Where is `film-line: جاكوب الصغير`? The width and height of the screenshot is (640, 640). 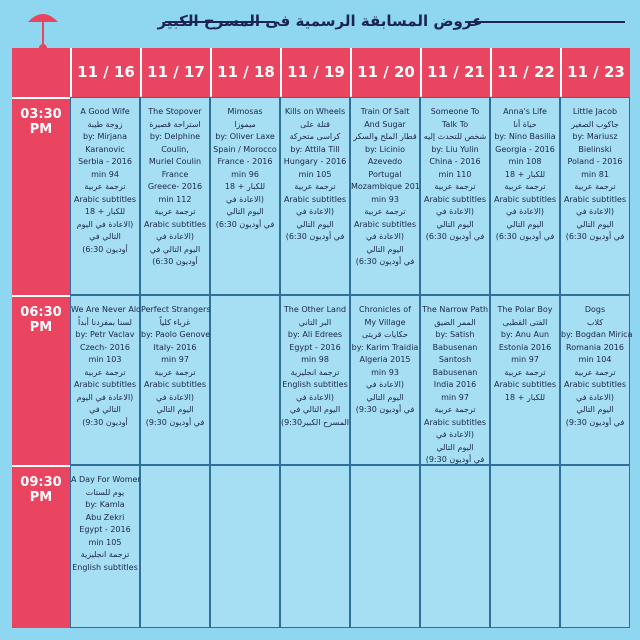 film-line: جاكوب الصغير is located at coordinates (595, 124).